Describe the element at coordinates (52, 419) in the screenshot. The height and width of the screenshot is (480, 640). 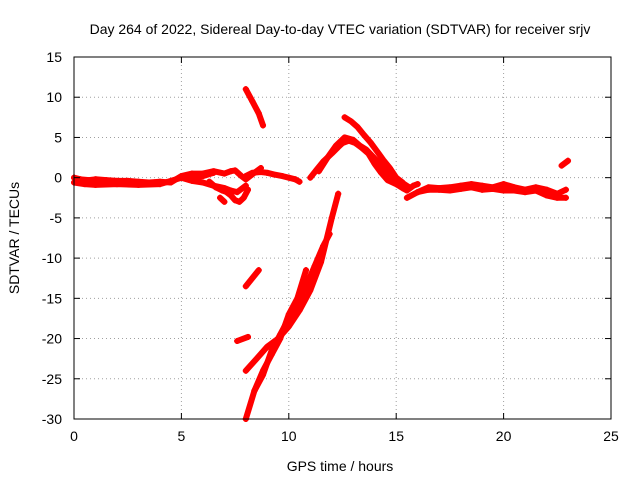
I see `y-tick-label: -30` at that location.